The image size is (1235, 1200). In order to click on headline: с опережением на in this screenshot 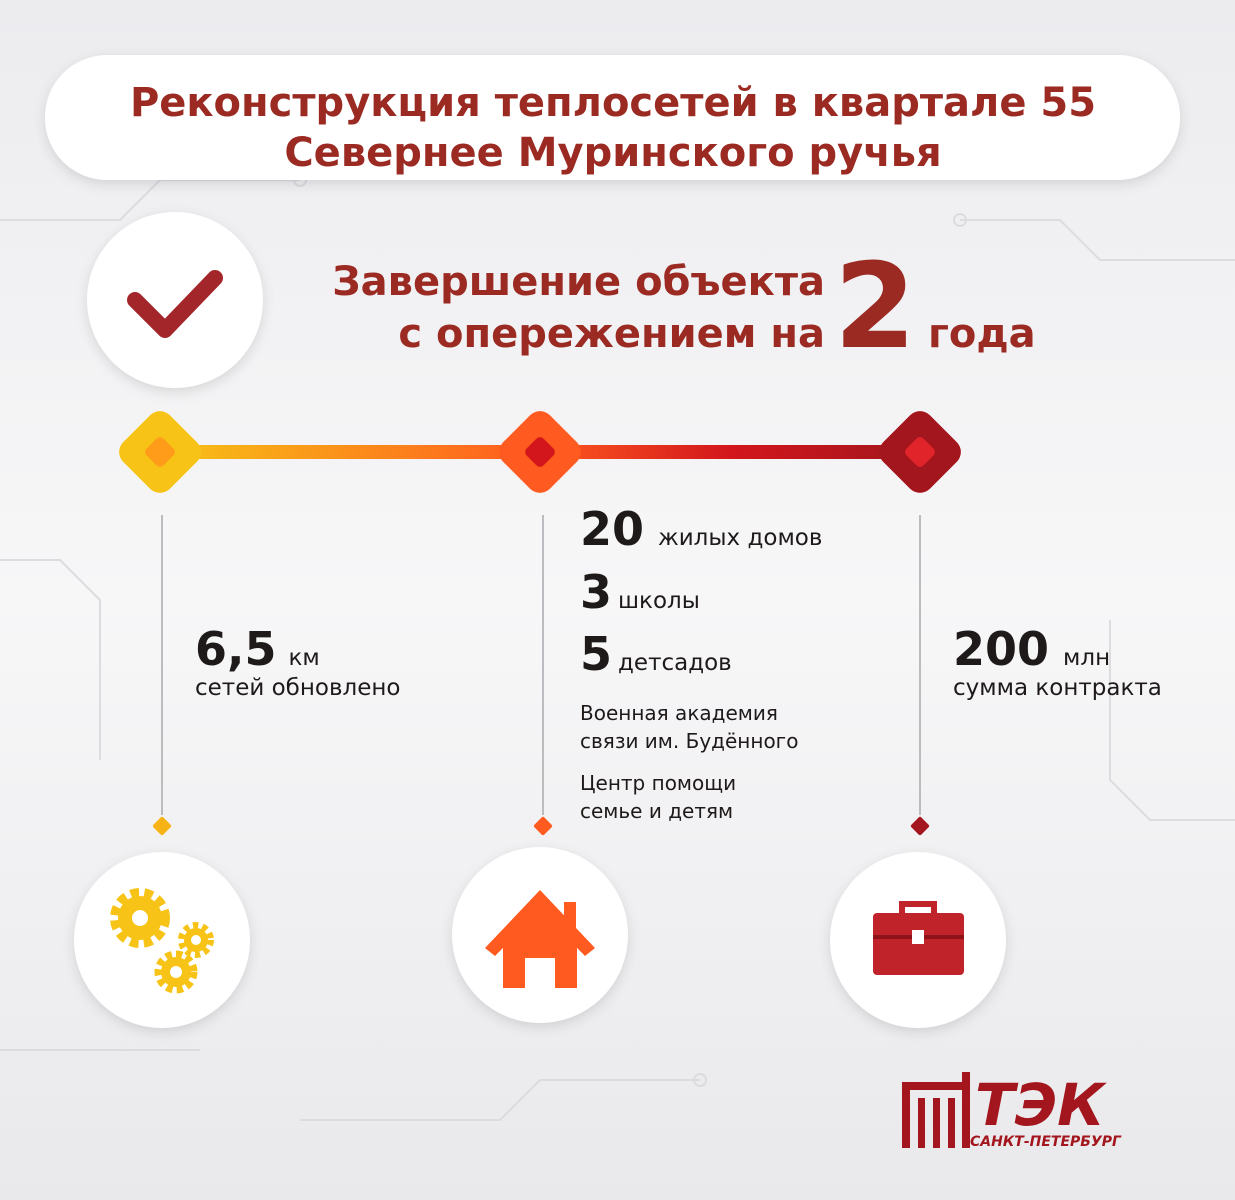, I will do `click(611, 334)`.